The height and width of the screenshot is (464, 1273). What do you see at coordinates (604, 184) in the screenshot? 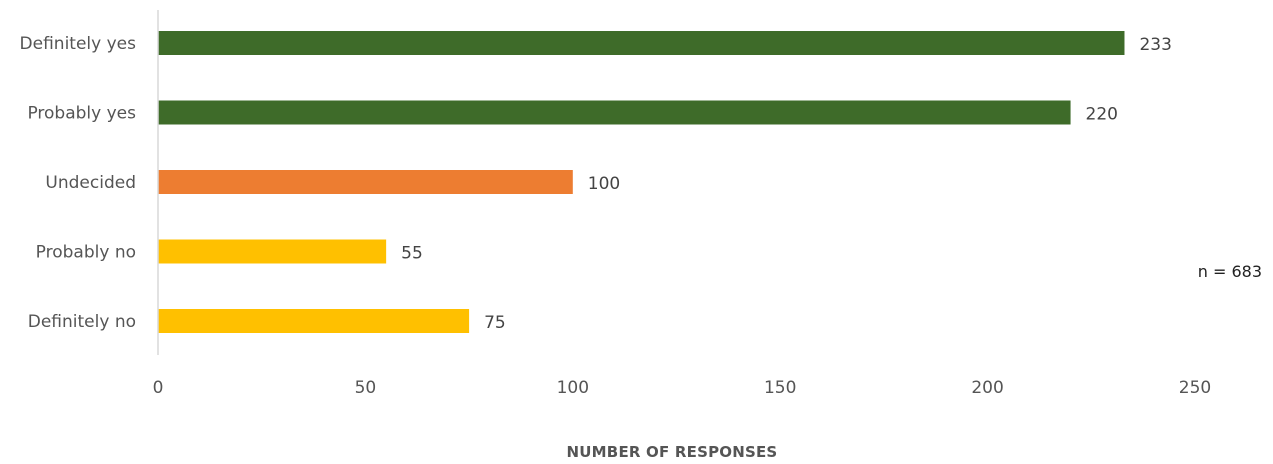
I see `data-label-undecided: 100` at bounding box center [604, 184].